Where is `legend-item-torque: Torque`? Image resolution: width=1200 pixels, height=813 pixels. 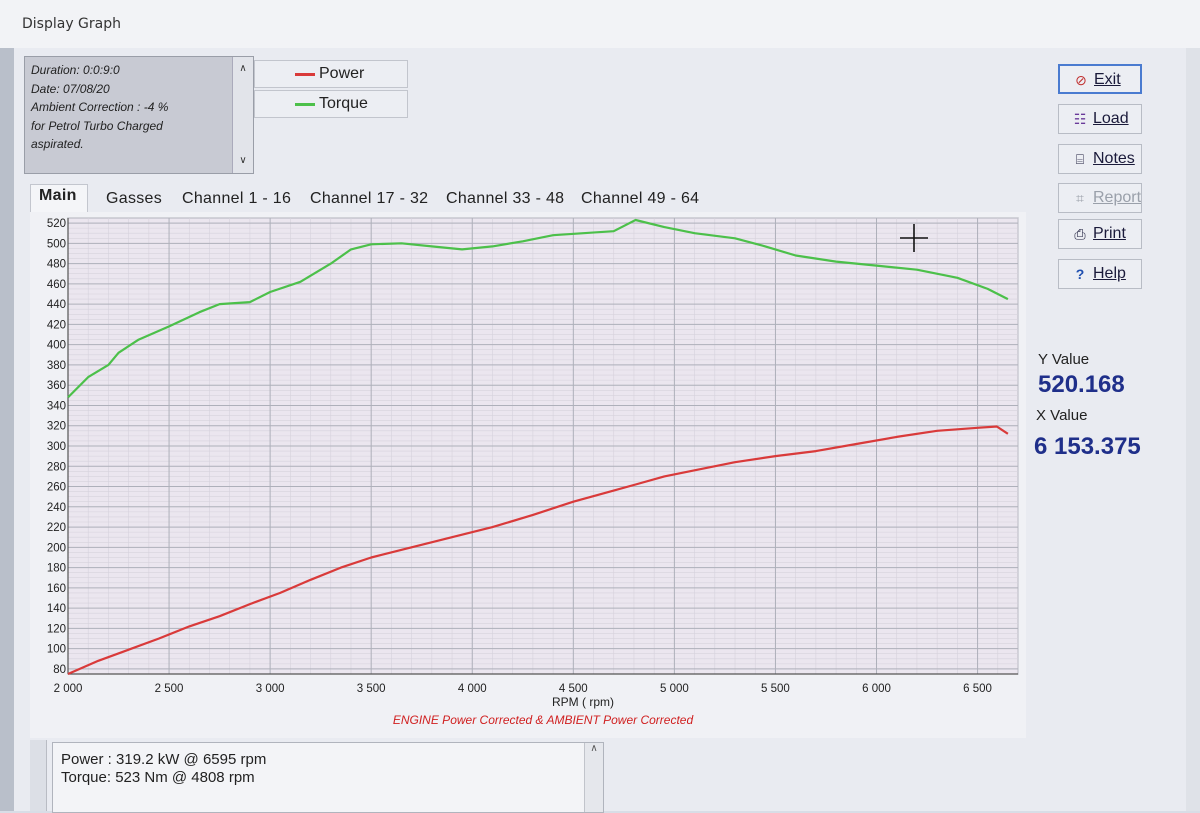
legend-item-torque: Torque is located at coordinates (331, 104).